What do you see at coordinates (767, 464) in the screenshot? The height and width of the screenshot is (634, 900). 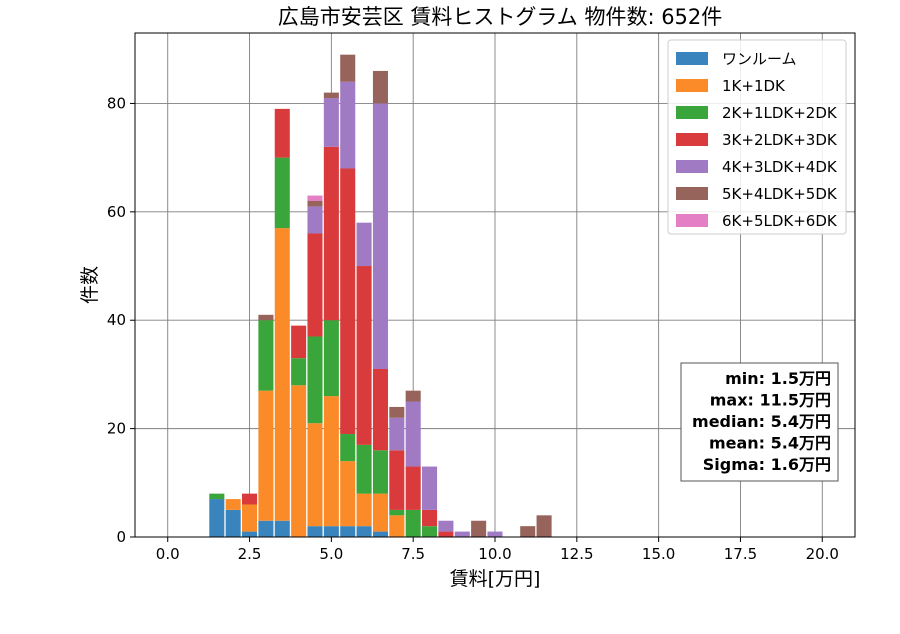 I see `stats-line: Sigma: 1.6万円` at bounding box center [767, 464].